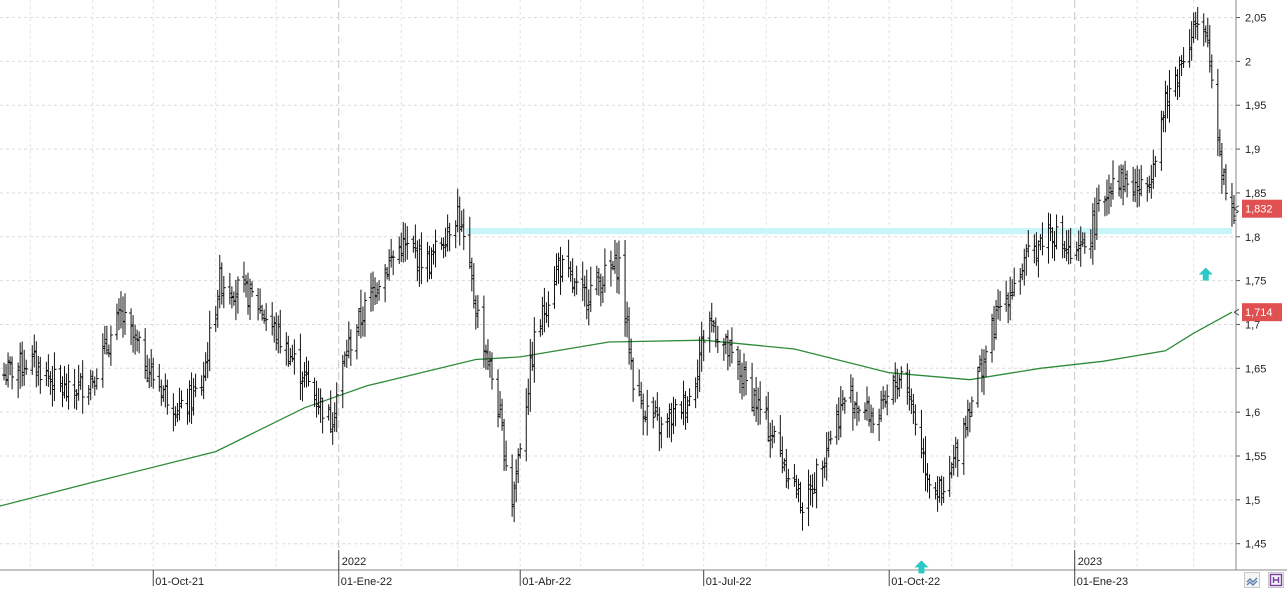  What do you see at coordinates (366, 582) in the screenshot?
I see `x-tick-label: 01-Ene-22` at bounding box center [366, 582].